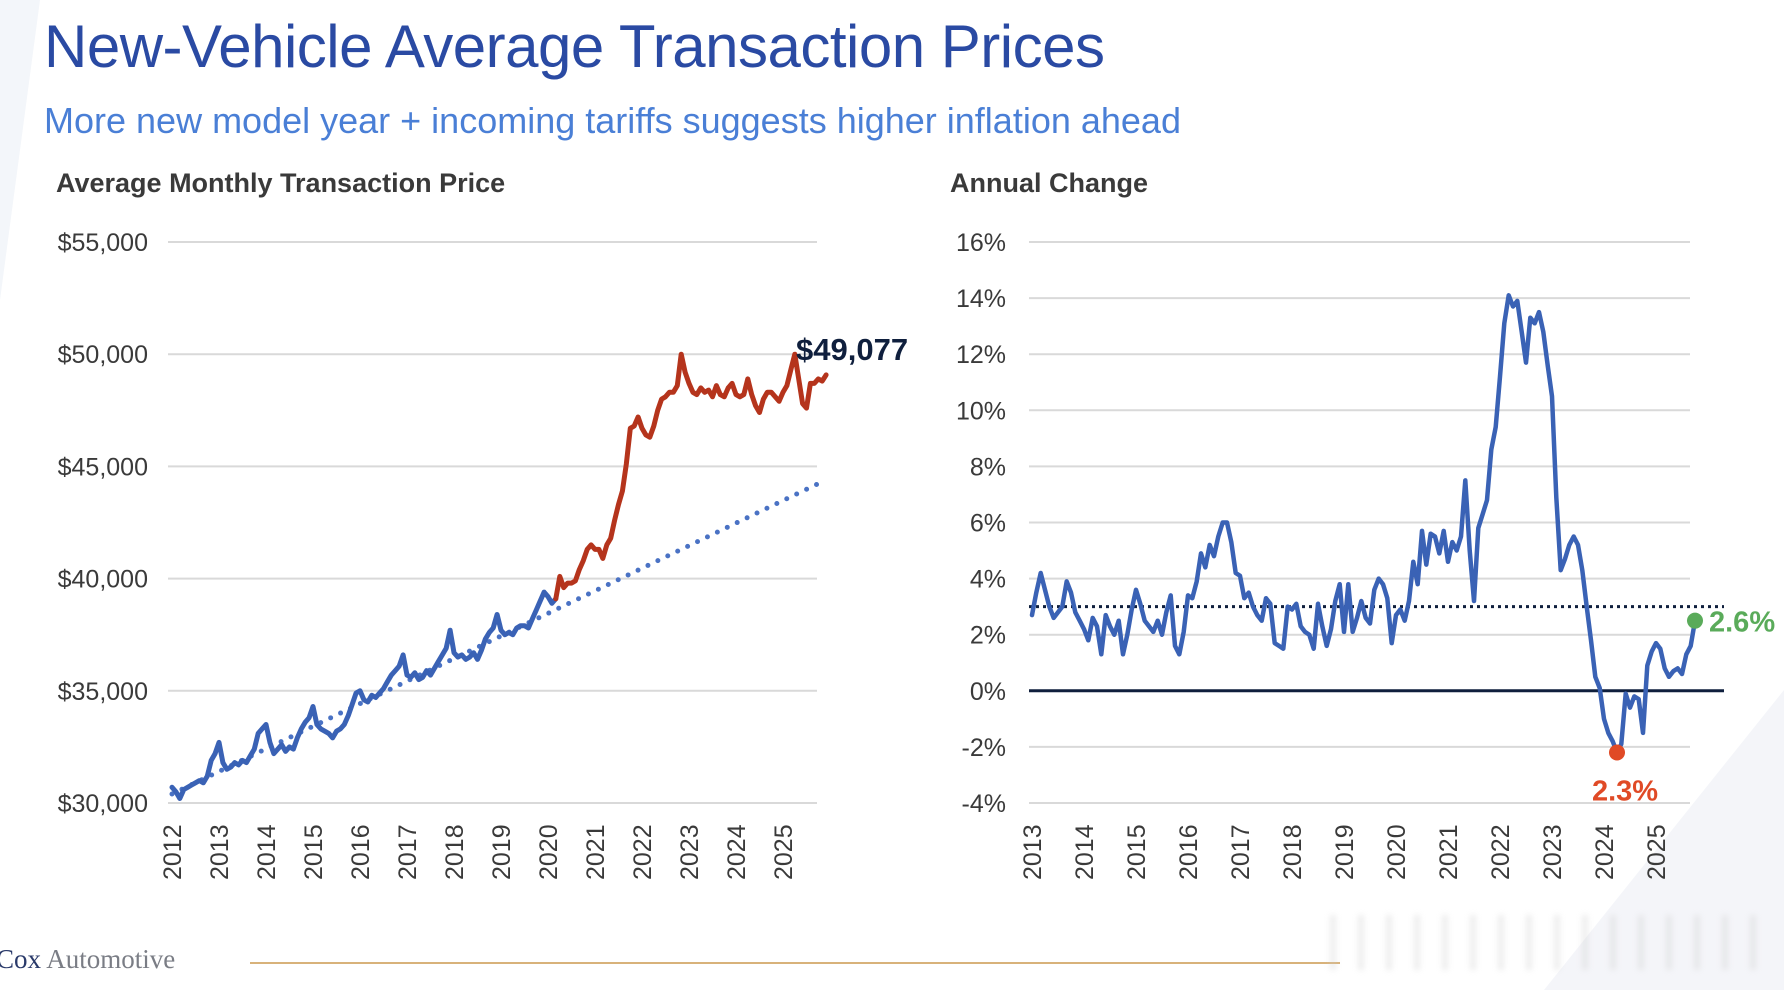  I want to click on latest-label: 2.6%, so click(1742, 623).